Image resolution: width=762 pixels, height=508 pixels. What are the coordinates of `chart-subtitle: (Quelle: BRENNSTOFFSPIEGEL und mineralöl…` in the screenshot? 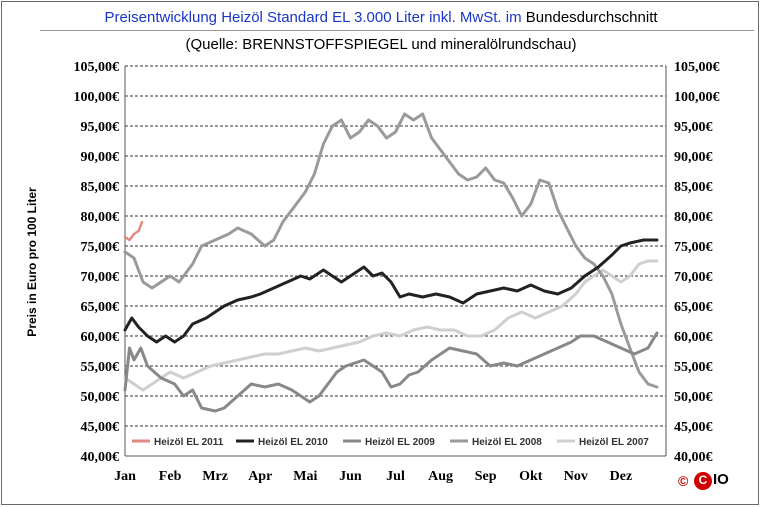 It's located at (381, 44).